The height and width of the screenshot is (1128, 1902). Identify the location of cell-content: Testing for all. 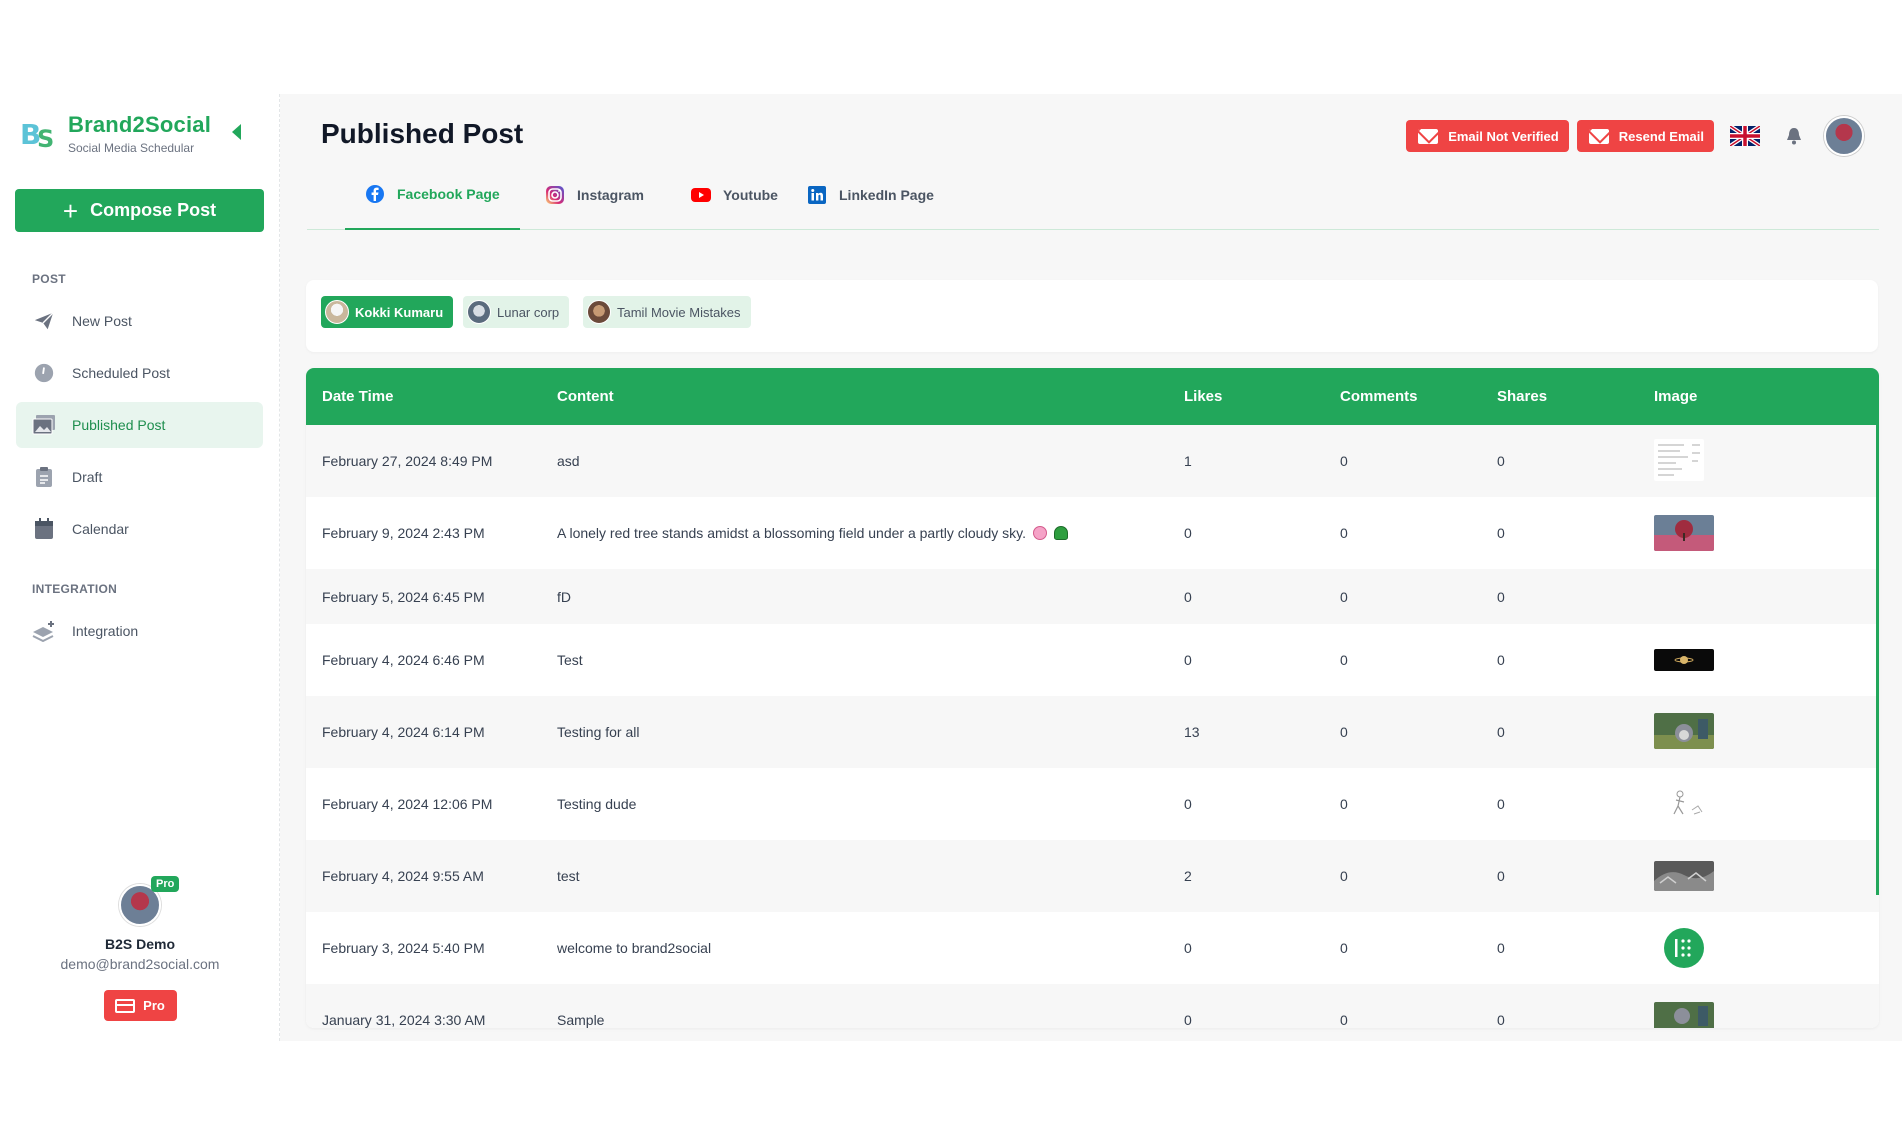
(598, 732).